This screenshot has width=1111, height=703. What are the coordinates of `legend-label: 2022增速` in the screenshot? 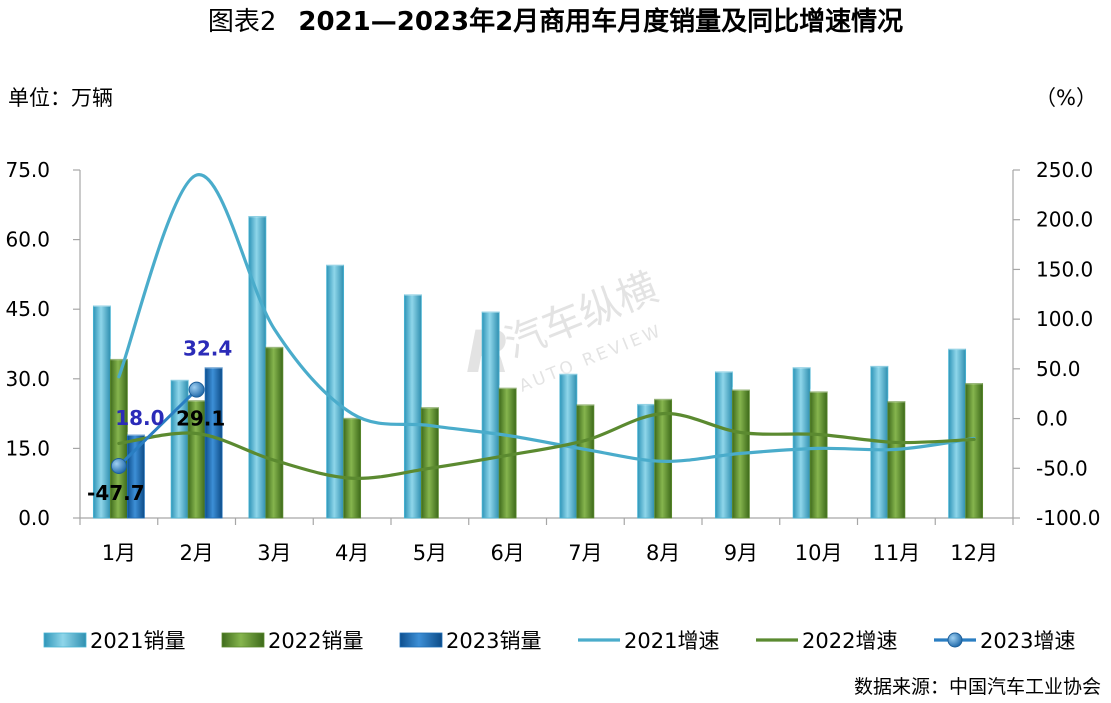 It's located at (849, 641).